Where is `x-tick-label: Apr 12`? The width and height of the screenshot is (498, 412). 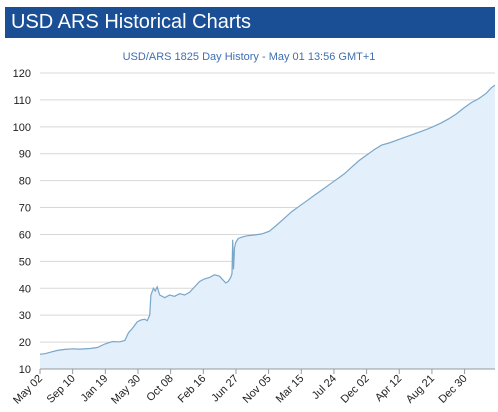 x-tick-label: Apr 12 is located at coordinates (388, 388).